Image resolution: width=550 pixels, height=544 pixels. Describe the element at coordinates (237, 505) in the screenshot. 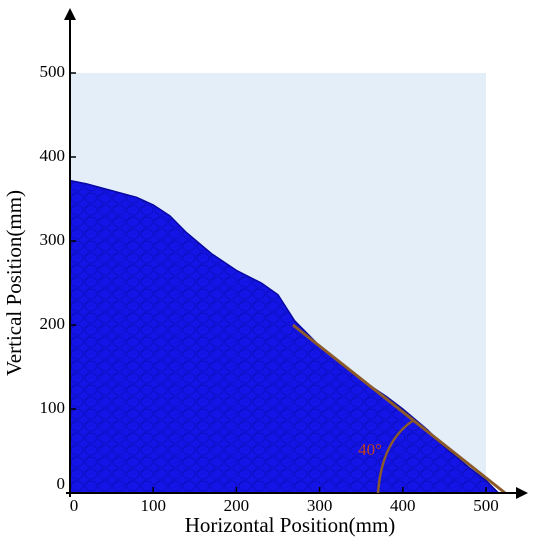

I see `x-tick-label: 200` at that location.